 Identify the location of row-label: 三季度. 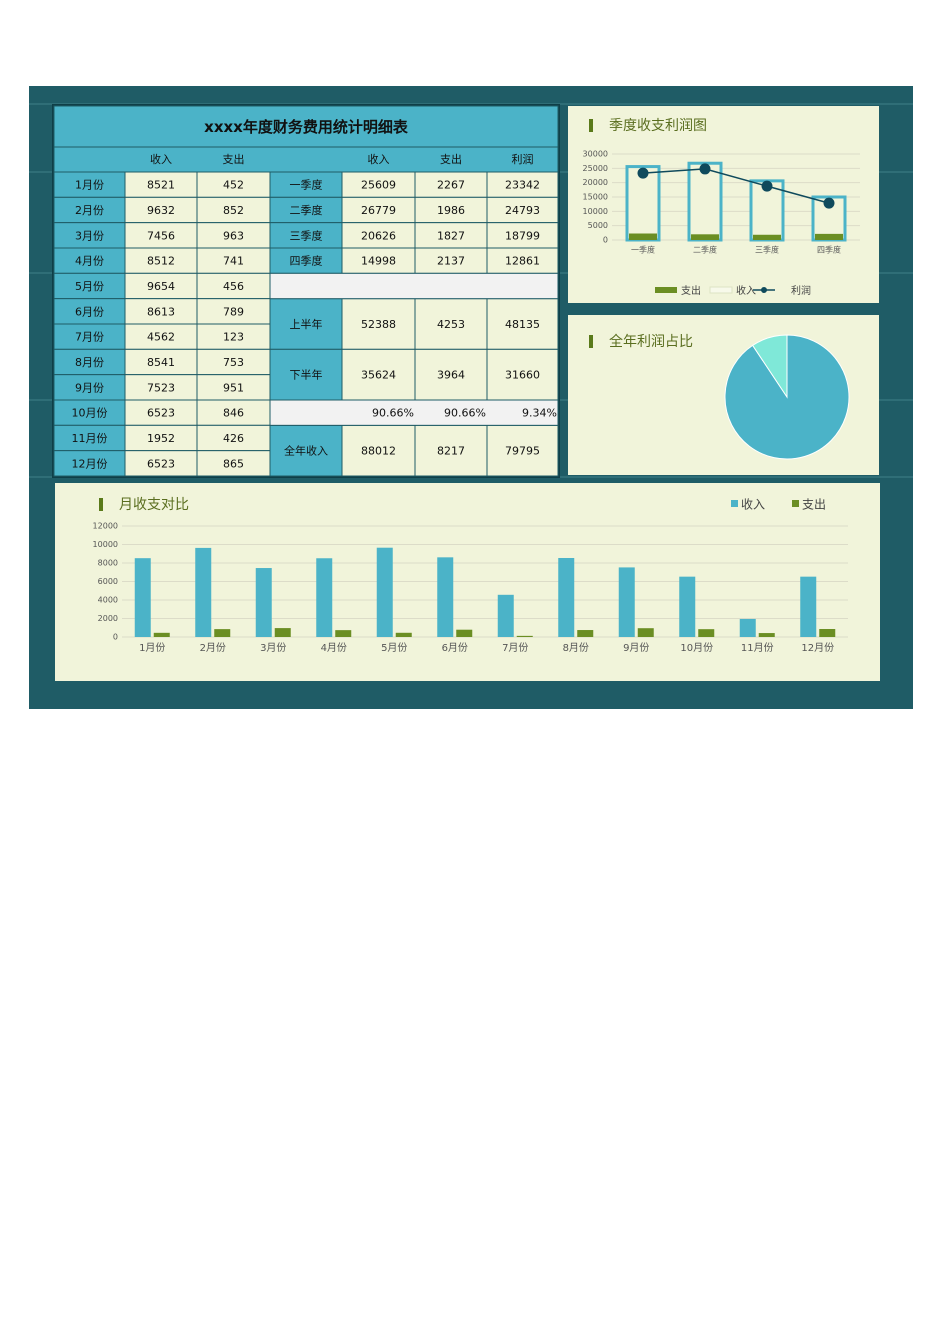
(306, 235).